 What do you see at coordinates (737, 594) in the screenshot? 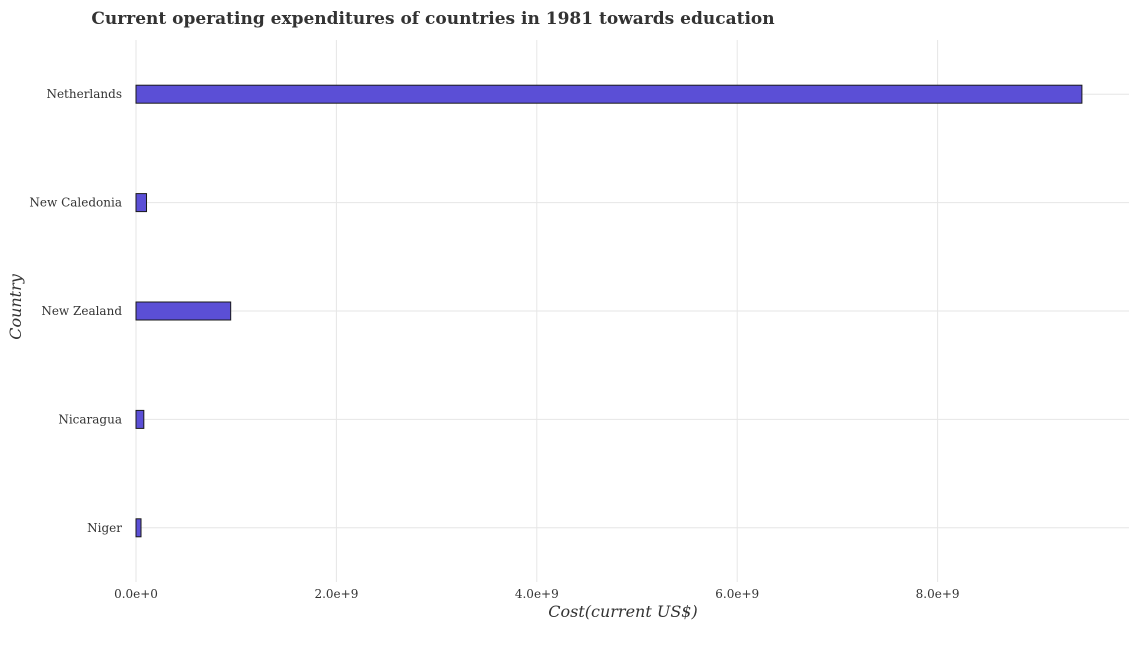
I see `x-tick-label: 6.0e+9` at bounding box center [737, 594].